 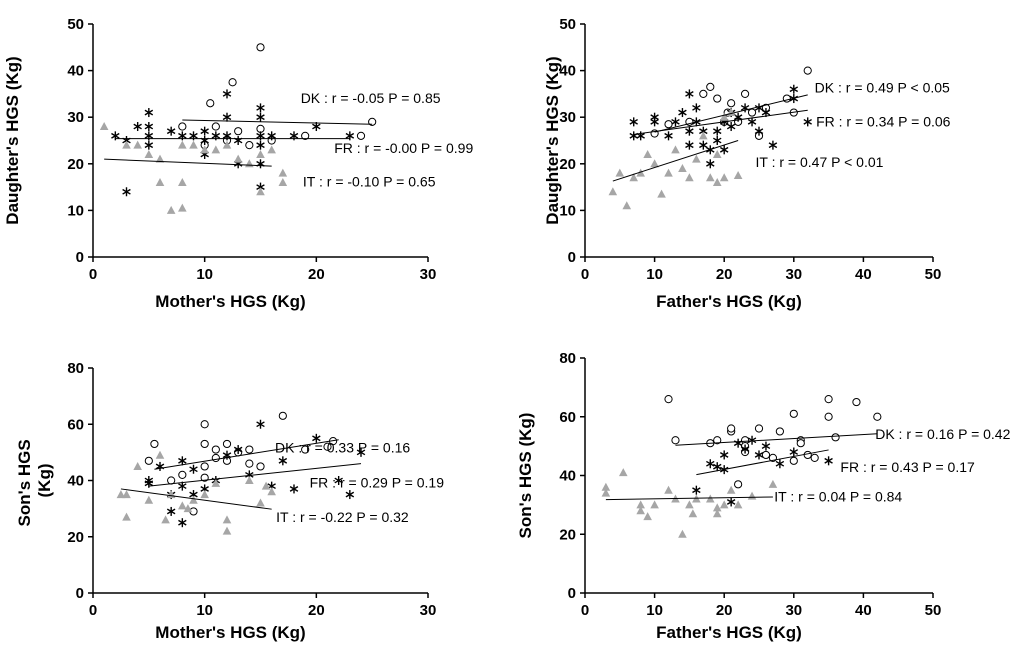 What do you see at coordinates (75, 368) in the screenshot?
I see `y-tick-label: 80` at bounding box center [75, 368].